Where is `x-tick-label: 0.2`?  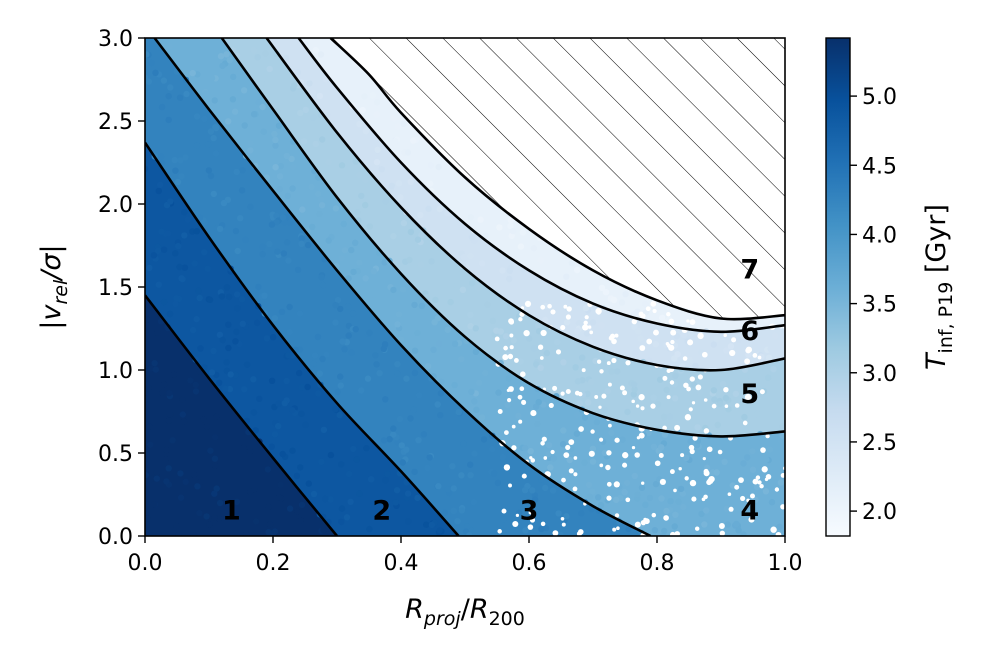 x-tick-label: 0.2 is located at coordinates (273, 563).